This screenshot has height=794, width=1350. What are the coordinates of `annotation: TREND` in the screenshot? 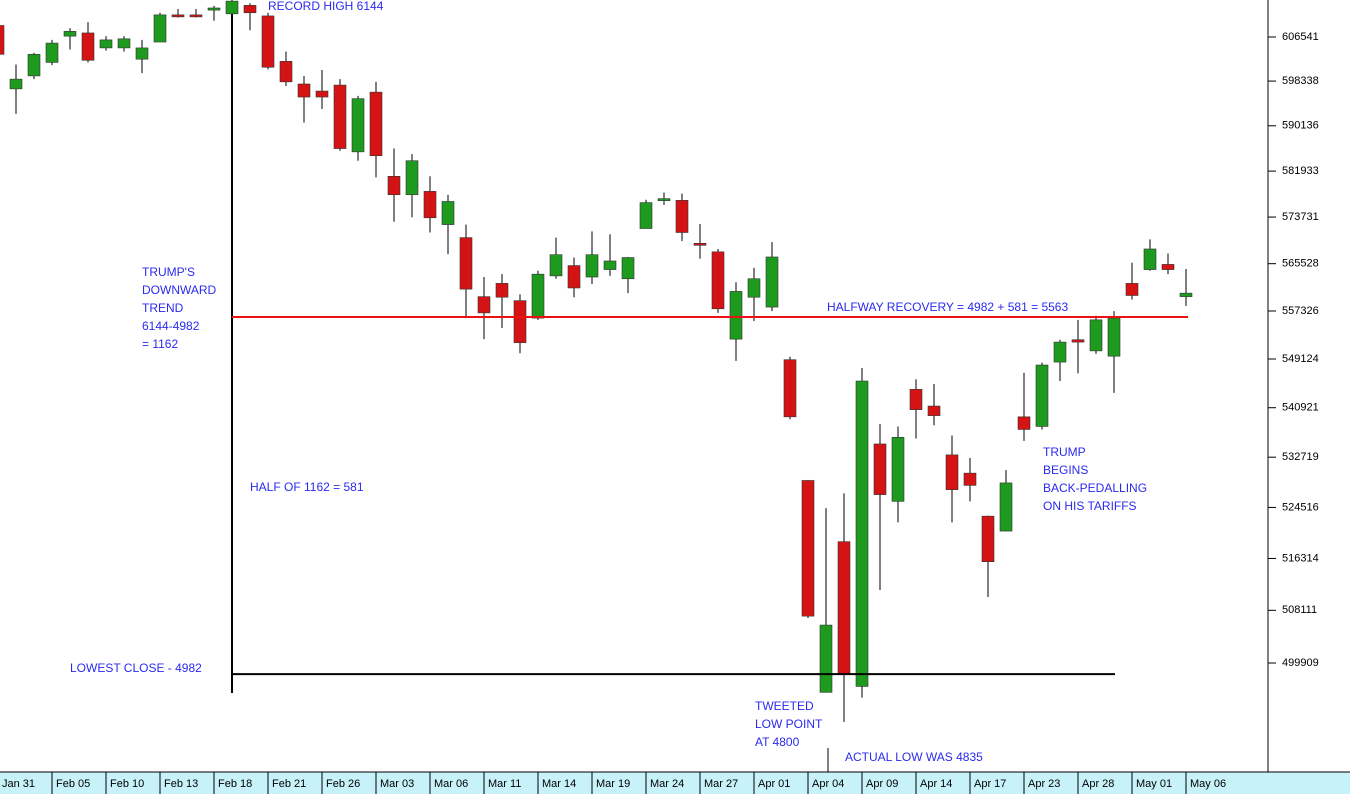 It's located at (163, 308).